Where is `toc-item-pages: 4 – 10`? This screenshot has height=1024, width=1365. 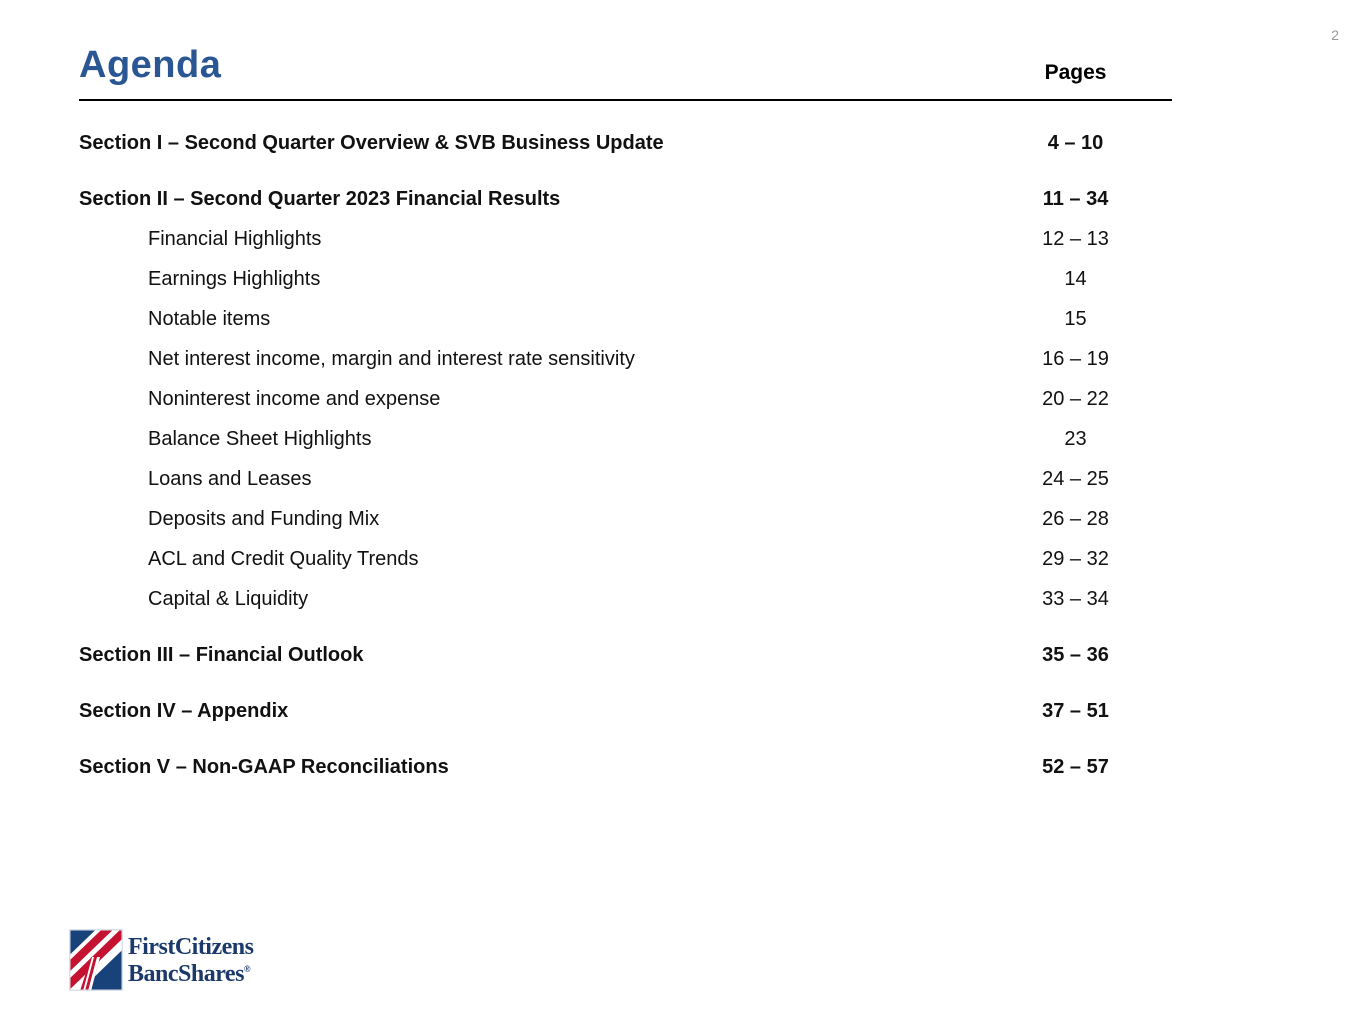
toc-item-pages: 4 – 10 is located at coordinates (1075, 142).